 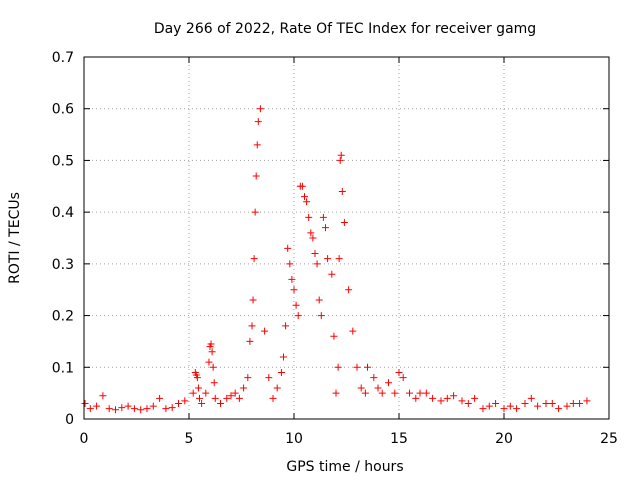 What do you see at coordinates (63, 317) in the screenshot?
I see `y-tick-label: 0.2` at bounding box center [63, 317].